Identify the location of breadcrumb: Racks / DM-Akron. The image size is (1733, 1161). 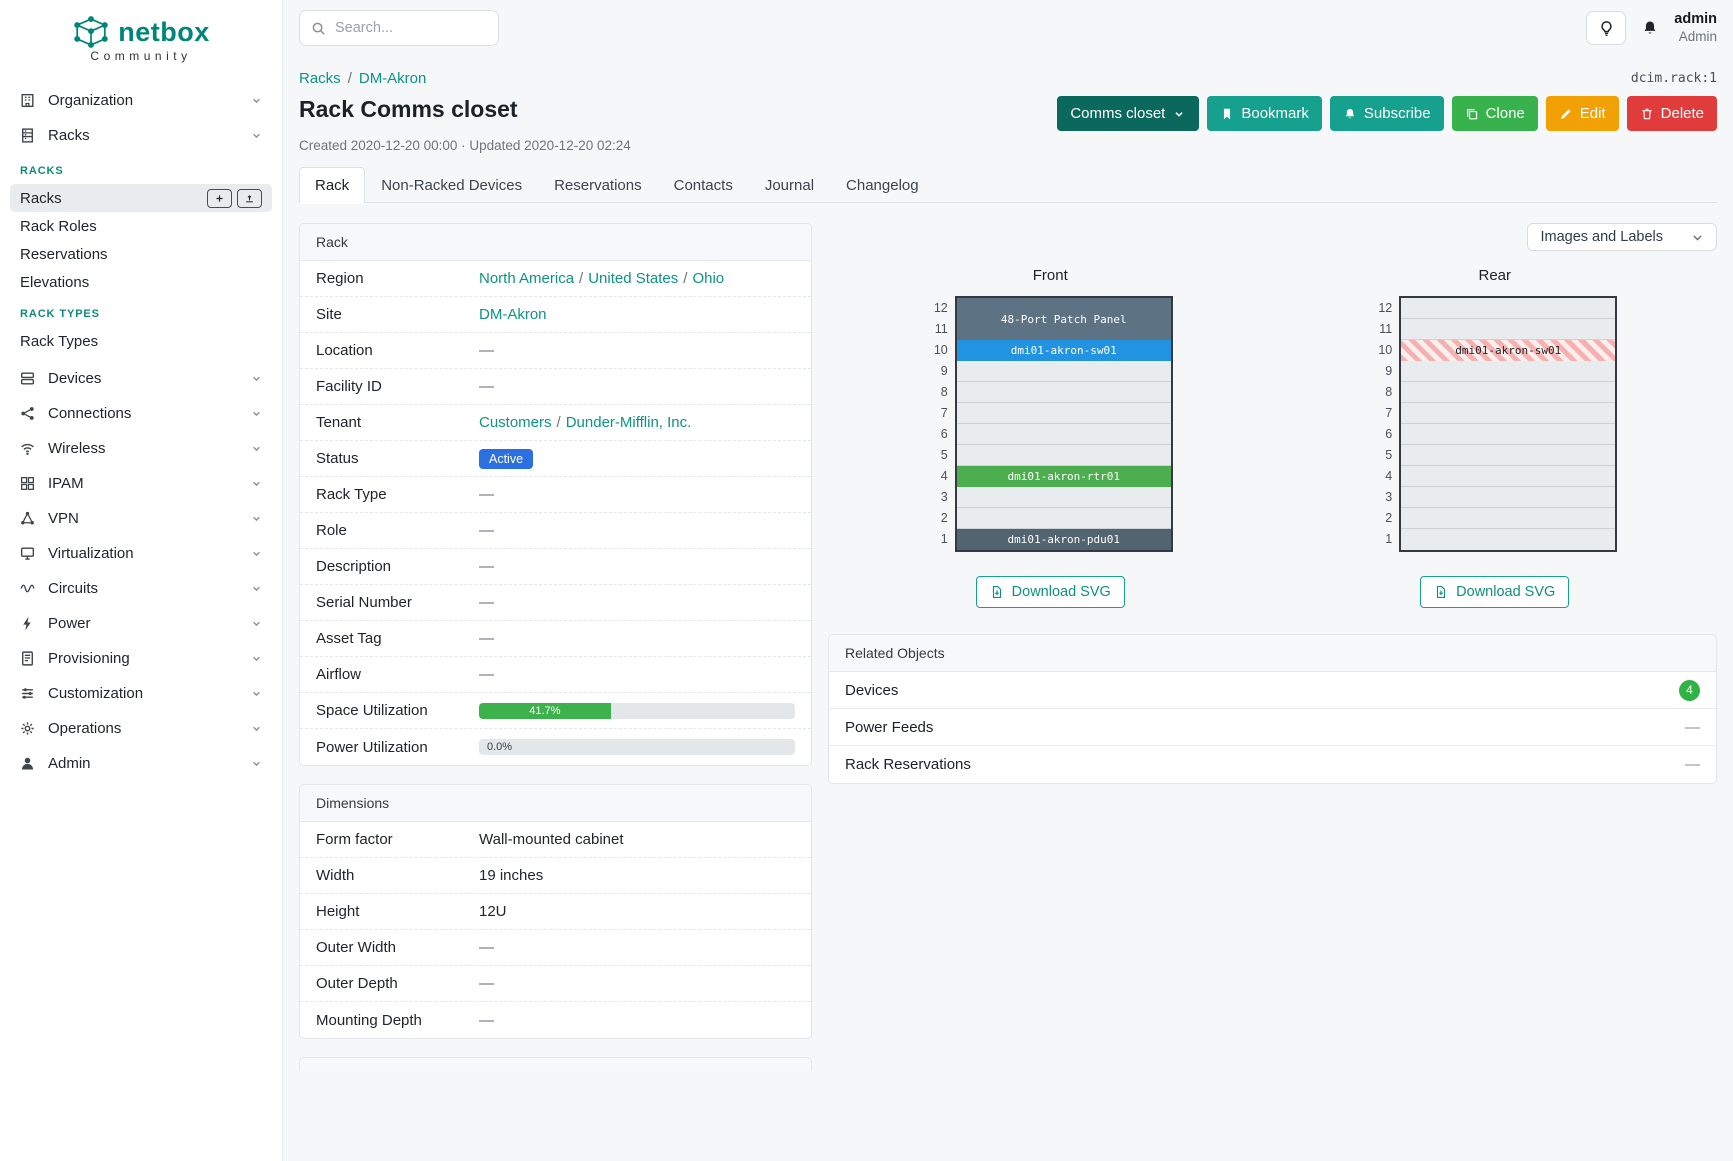
(362, 78).